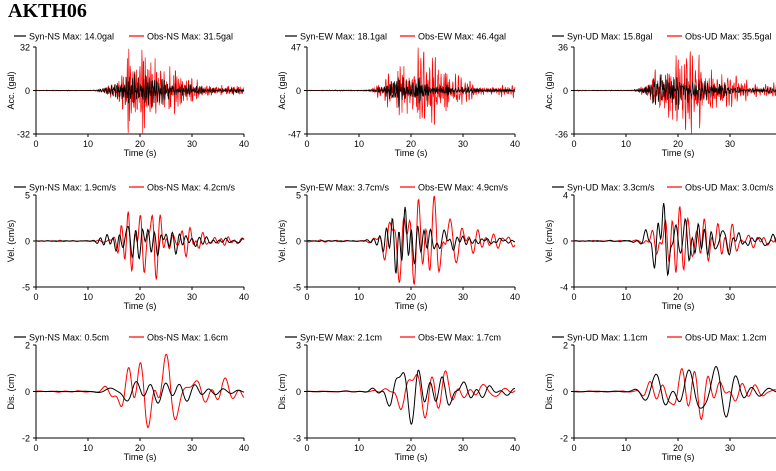  What do you see at coordinates (675, 239) in the screenshot?
I see `panel-1-2-series-obs-line` at bounding box center [675, 239].